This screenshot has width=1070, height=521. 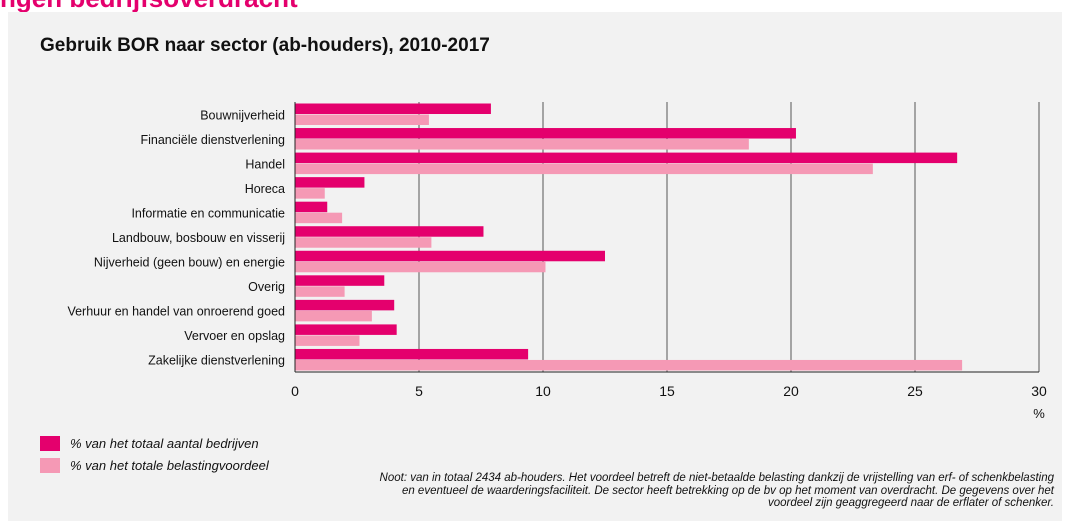 I want to click on legend-item-series-2: % van het totale belastingvoordeel, so click(x=154, y=465).